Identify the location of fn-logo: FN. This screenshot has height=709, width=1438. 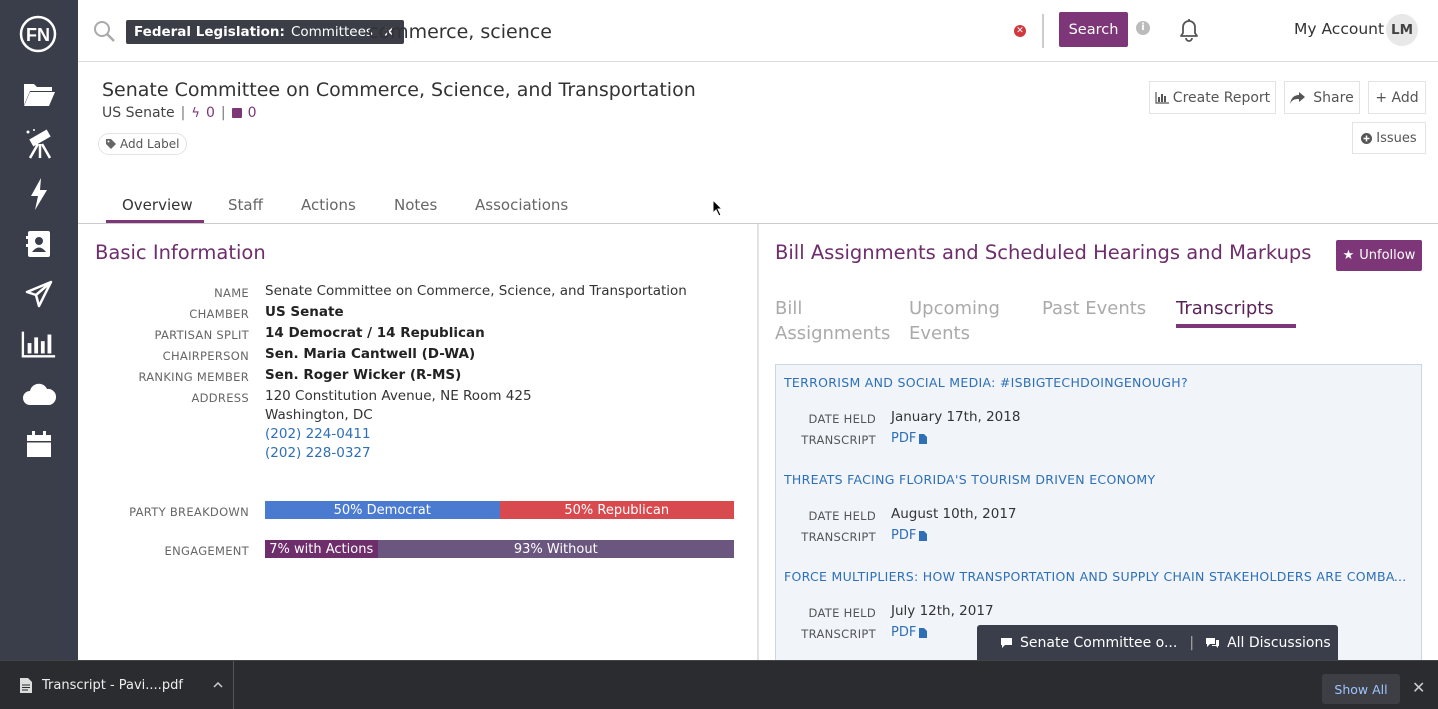
(38, 34).